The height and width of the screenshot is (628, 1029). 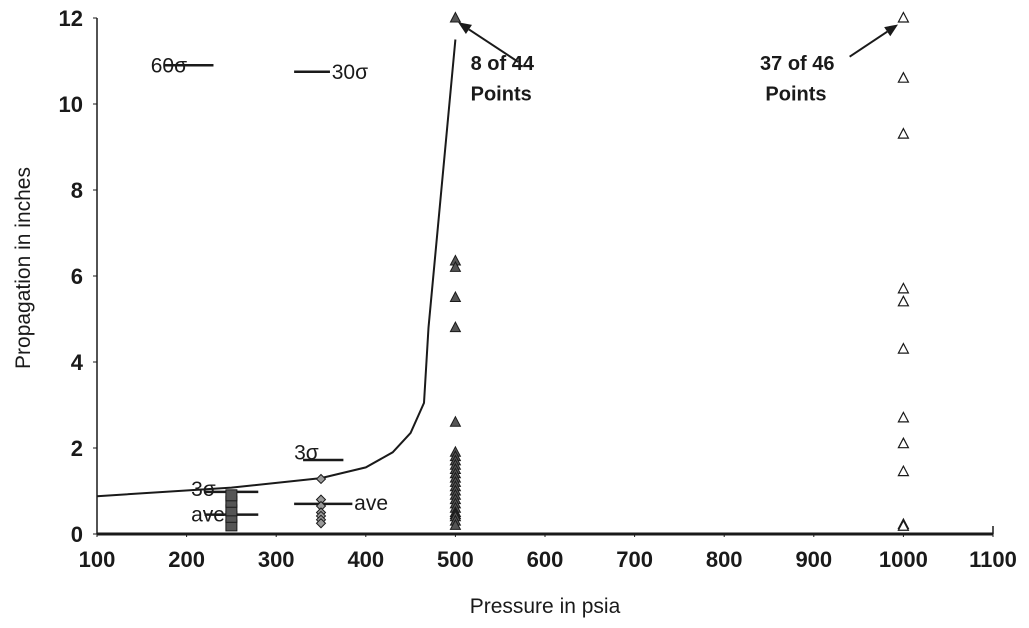 I want to click on square-marker, so click(x=231, y=495).